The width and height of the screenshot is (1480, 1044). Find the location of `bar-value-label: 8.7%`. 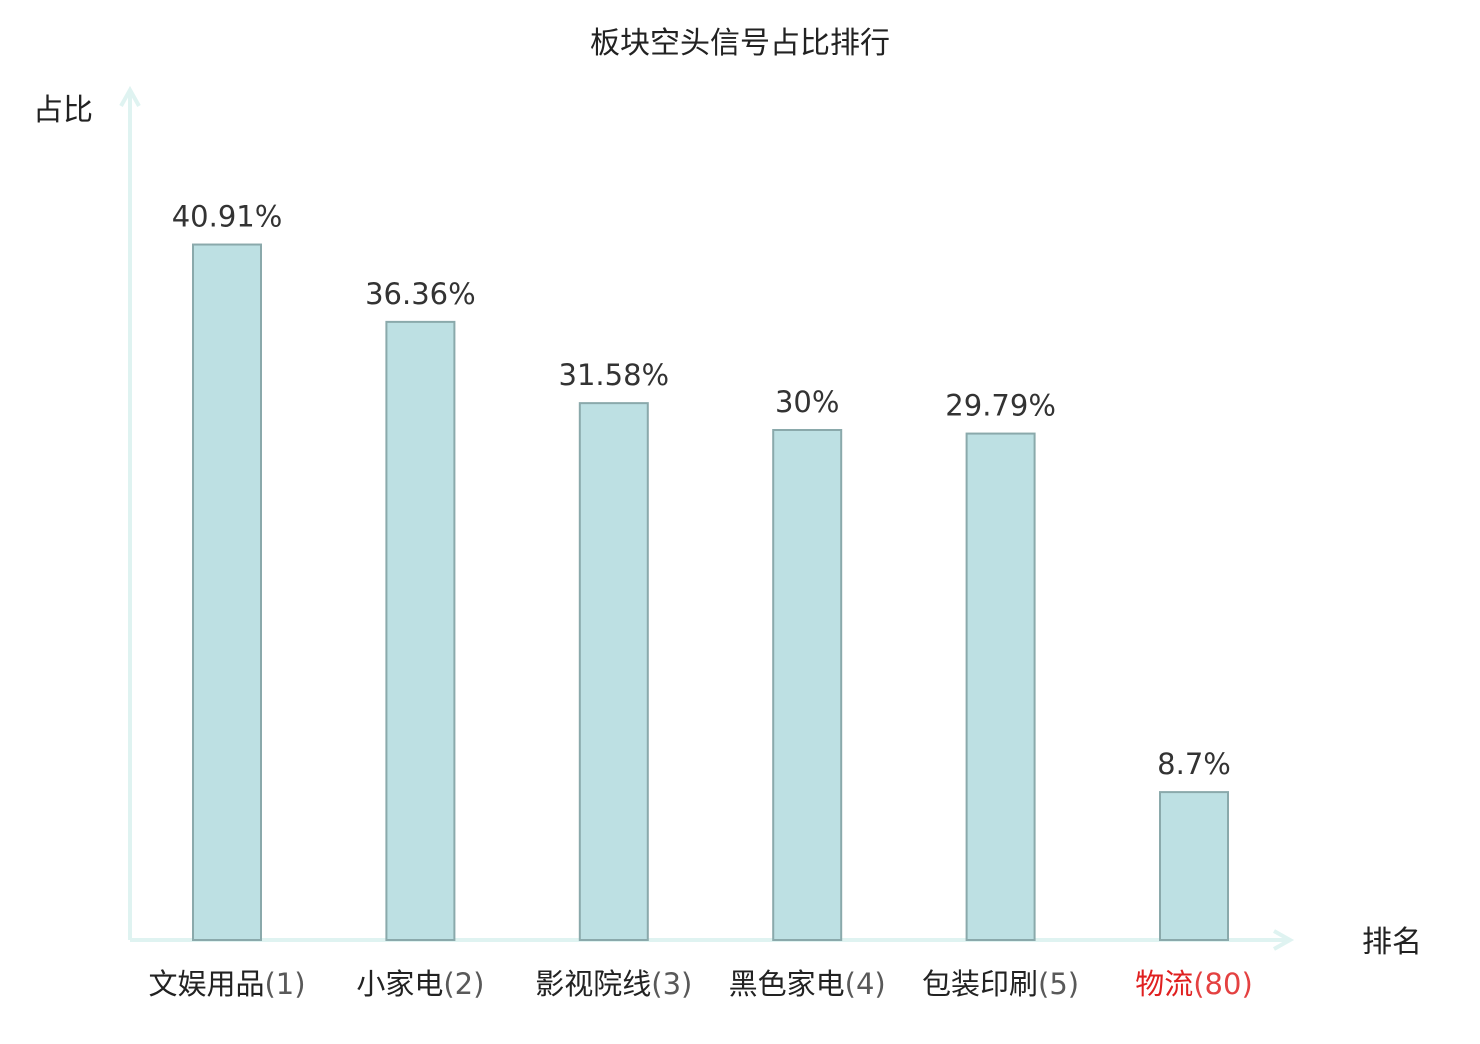

bar-value-label: 8.7% is located at coordinates (1194, 764).